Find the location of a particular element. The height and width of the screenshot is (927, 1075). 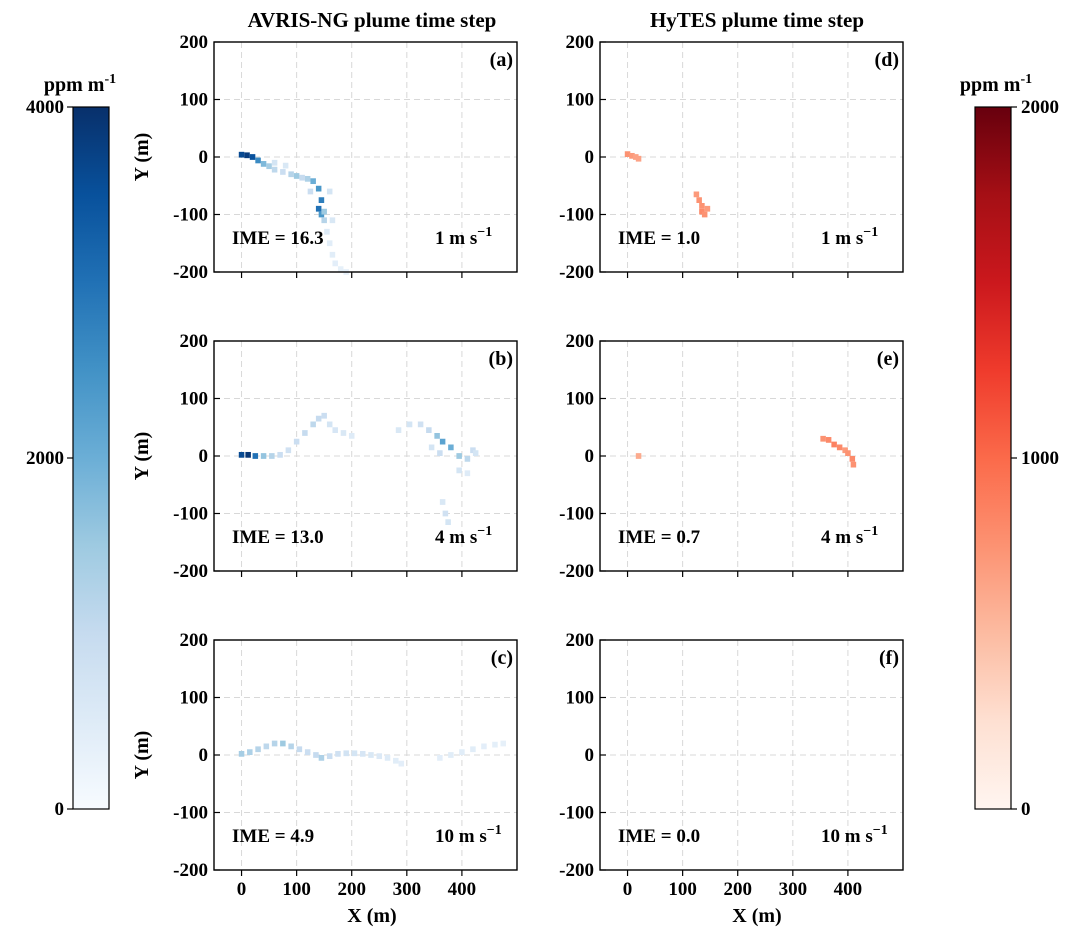

panel-label: (f) is located at coordinates (889, 658).